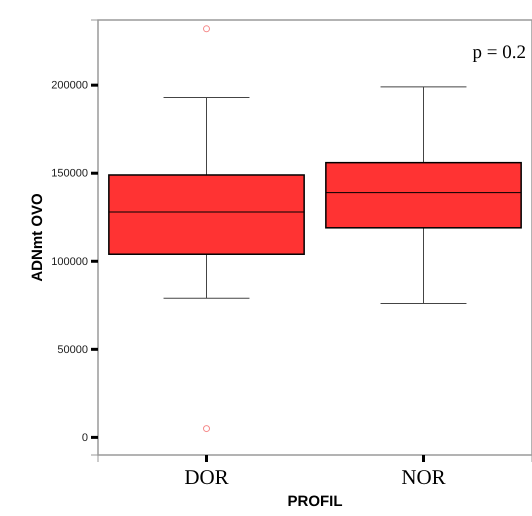  I want to click on y-tick-label: 0, so click(85, 438).